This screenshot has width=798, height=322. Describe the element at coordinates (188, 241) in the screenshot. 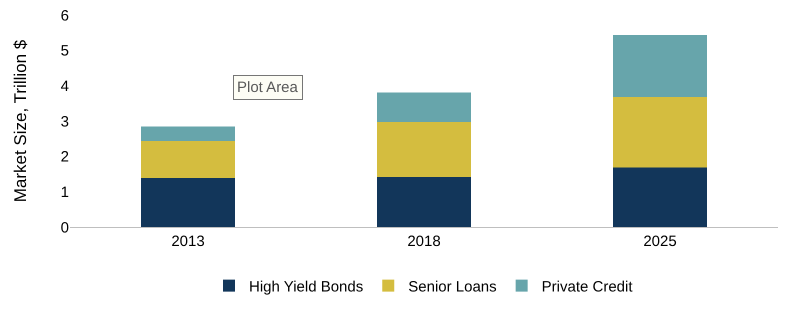

I see `x-tick-label: 2013` at that location.